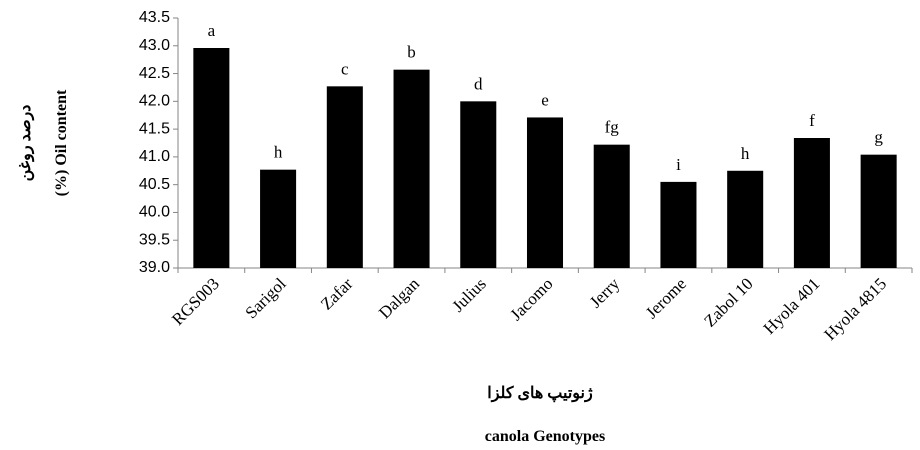 The width and height of the screenshot is (920, 450). Describe the element at coordinates (195, 301) in the screenshot. I see `x-tick-label: RGS003` at that location.